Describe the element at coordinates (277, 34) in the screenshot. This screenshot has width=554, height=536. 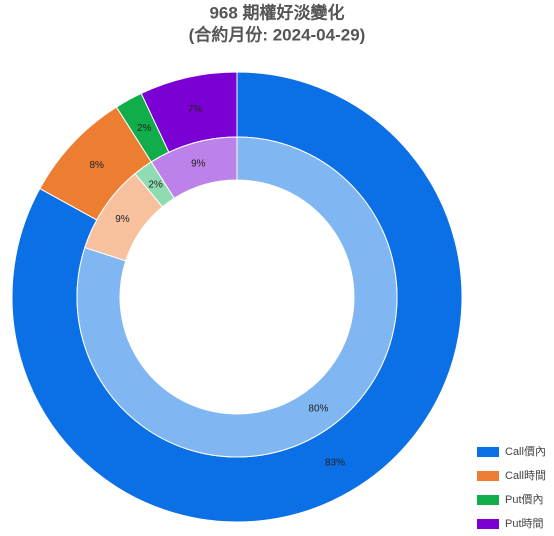
I see `chart-subtitle: (合約月份: 2024-04-29)` at that location.